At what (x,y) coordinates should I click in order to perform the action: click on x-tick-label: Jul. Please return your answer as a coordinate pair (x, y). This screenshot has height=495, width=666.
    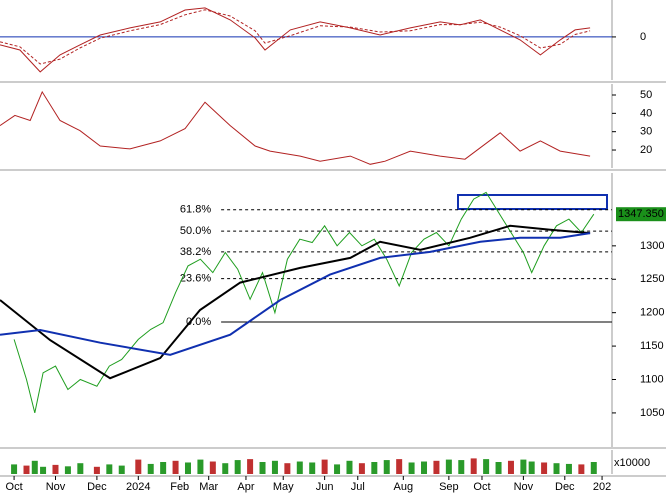
    Looking at the image, I should click on (358, 487).